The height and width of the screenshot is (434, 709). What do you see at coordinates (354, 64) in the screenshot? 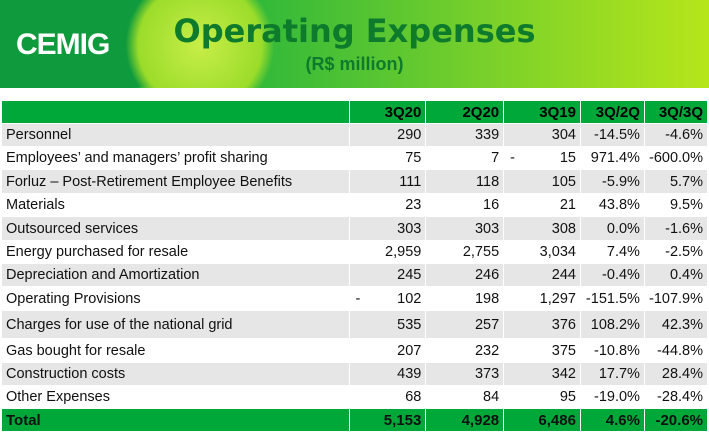
I see `page-subtitle: (R$ million)` at bounding box center [354, 64].